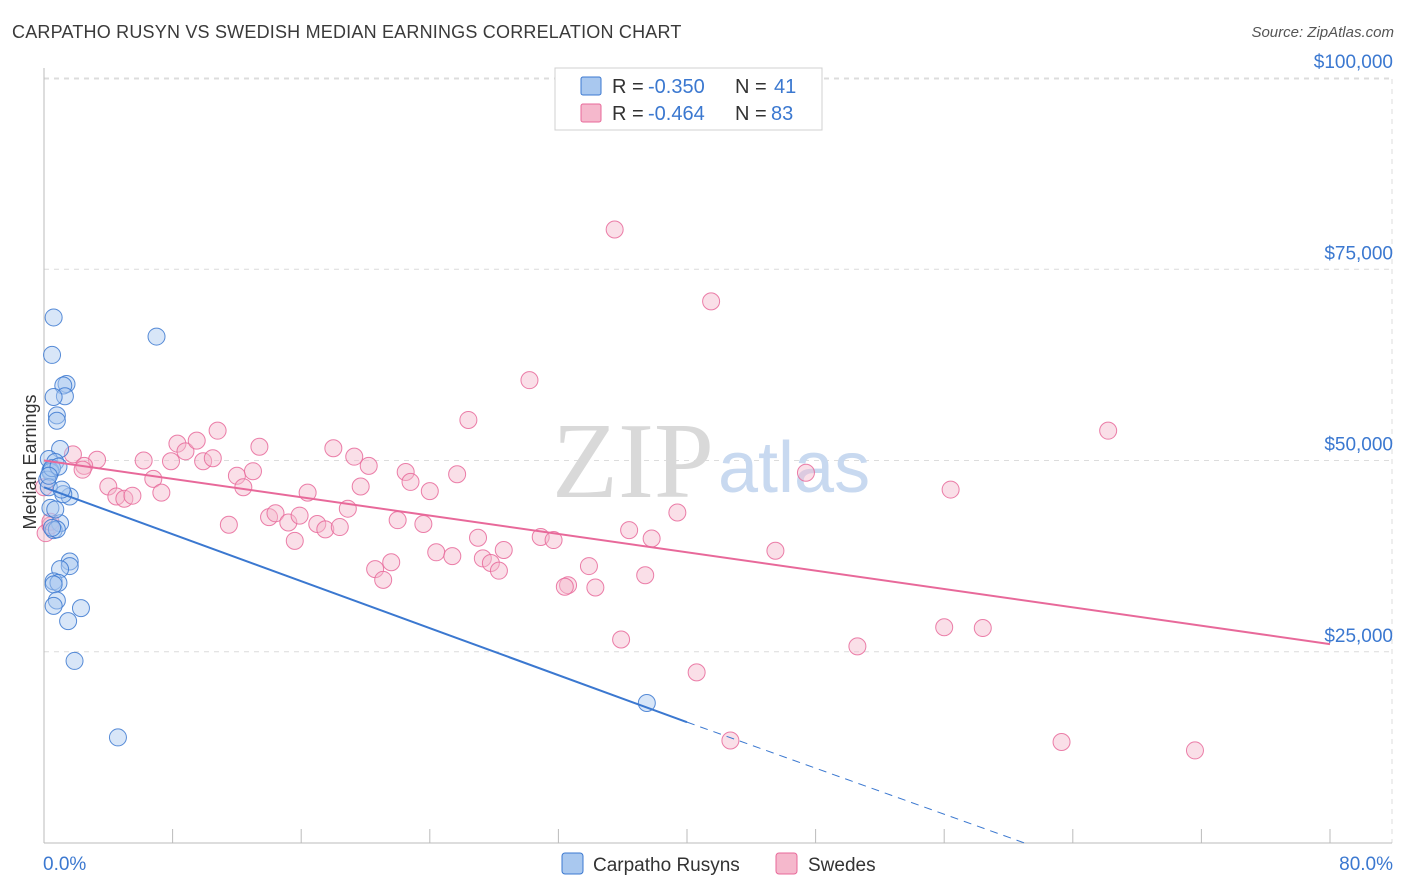 The width and height of the screenshot is (1406, 892). I want to click on bottom-legend-swatch-blue, so click(572, 863).